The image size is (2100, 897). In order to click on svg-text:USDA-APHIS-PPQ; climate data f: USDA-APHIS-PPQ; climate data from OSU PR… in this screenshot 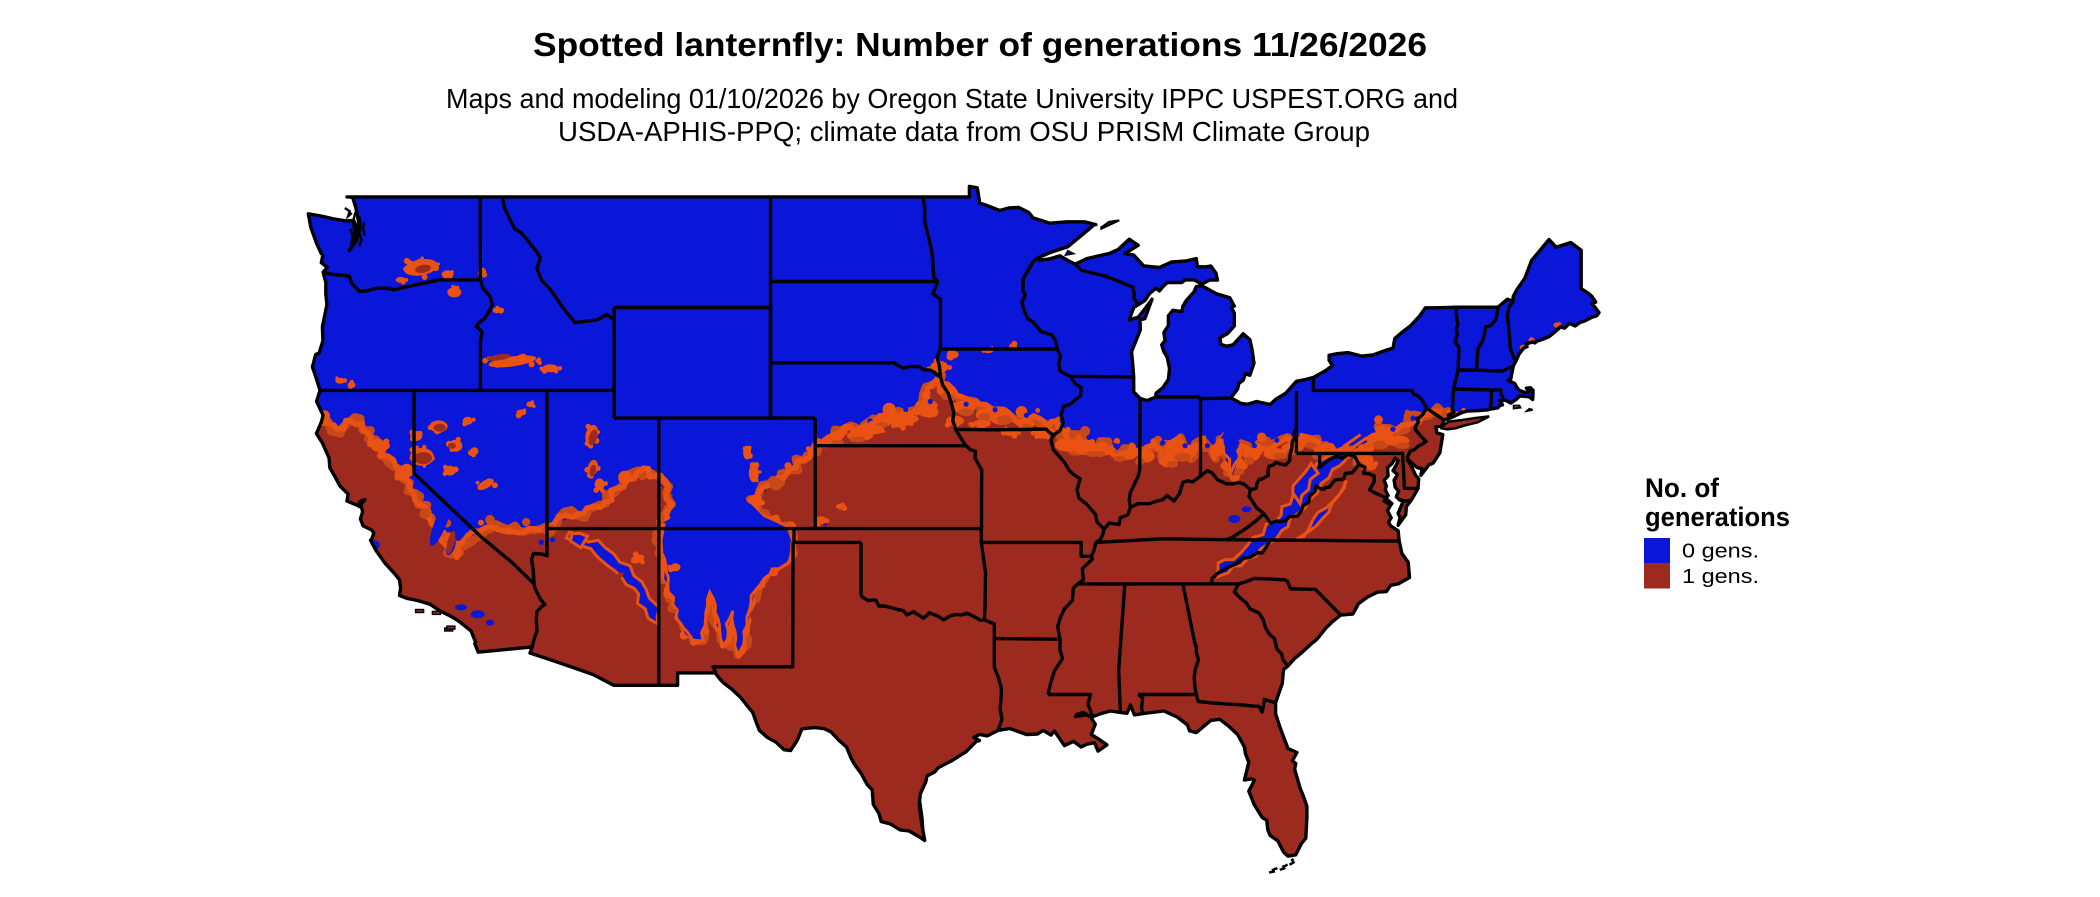, I will do `click(964, 131)`.